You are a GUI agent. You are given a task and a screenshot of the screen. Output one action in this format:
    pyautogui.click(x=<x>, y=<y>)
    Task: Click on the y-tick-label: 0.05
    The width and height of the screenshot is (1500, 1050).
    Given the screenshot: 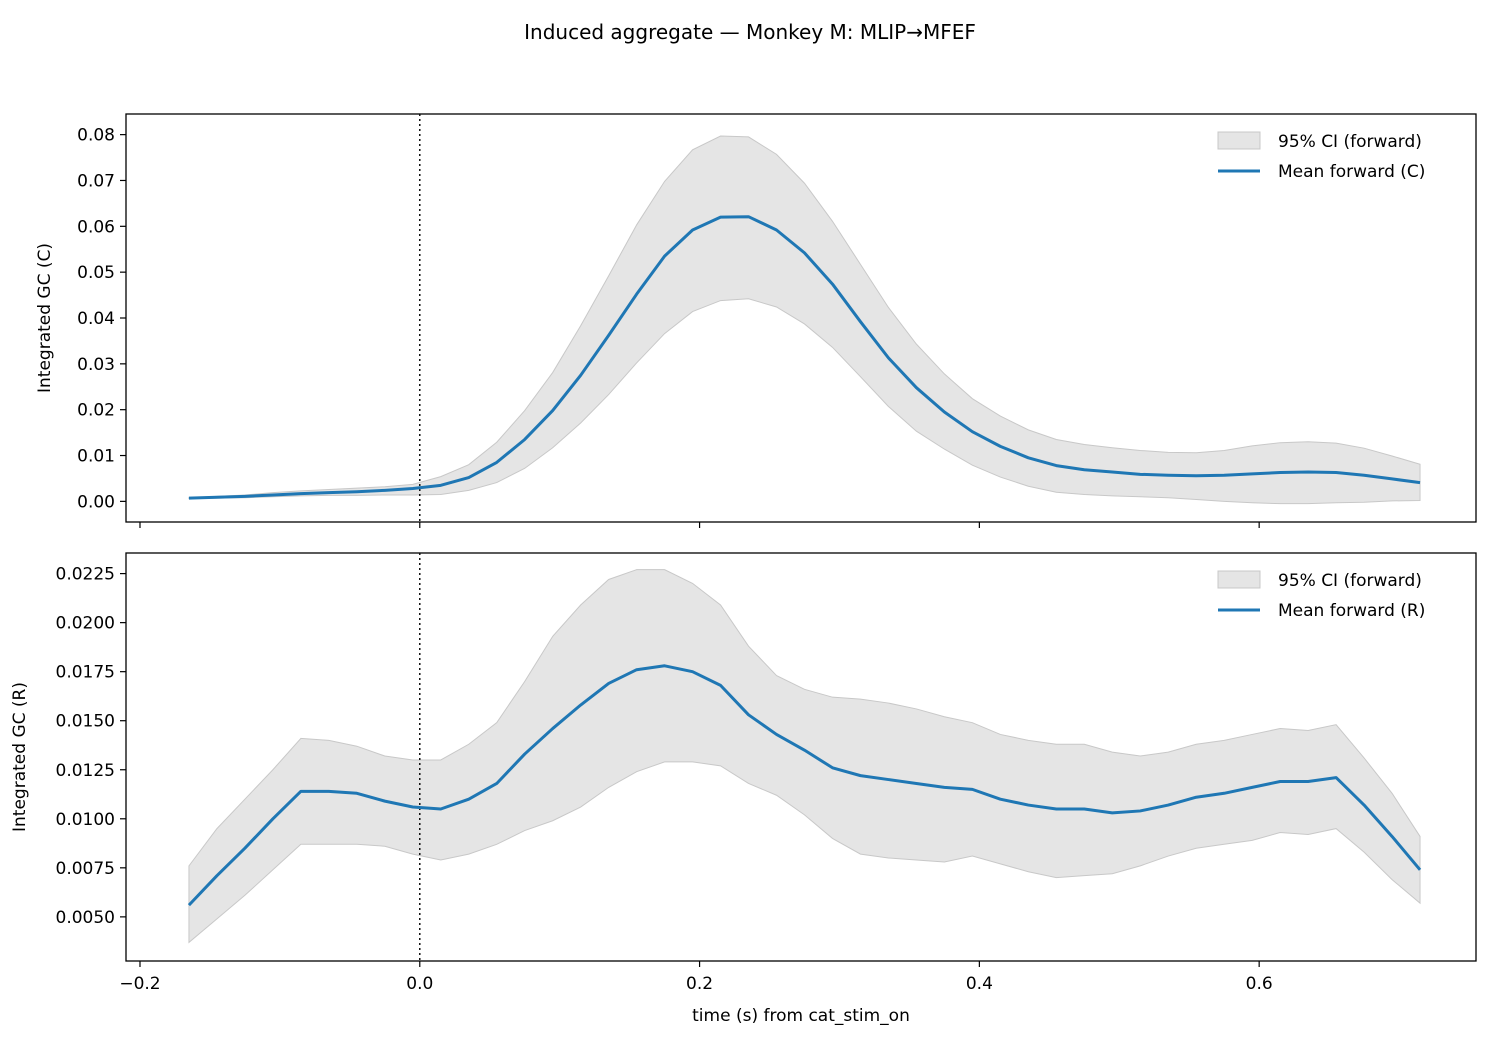 What is the action you would take?
    pyautogui.click(x=96, y=273)
    